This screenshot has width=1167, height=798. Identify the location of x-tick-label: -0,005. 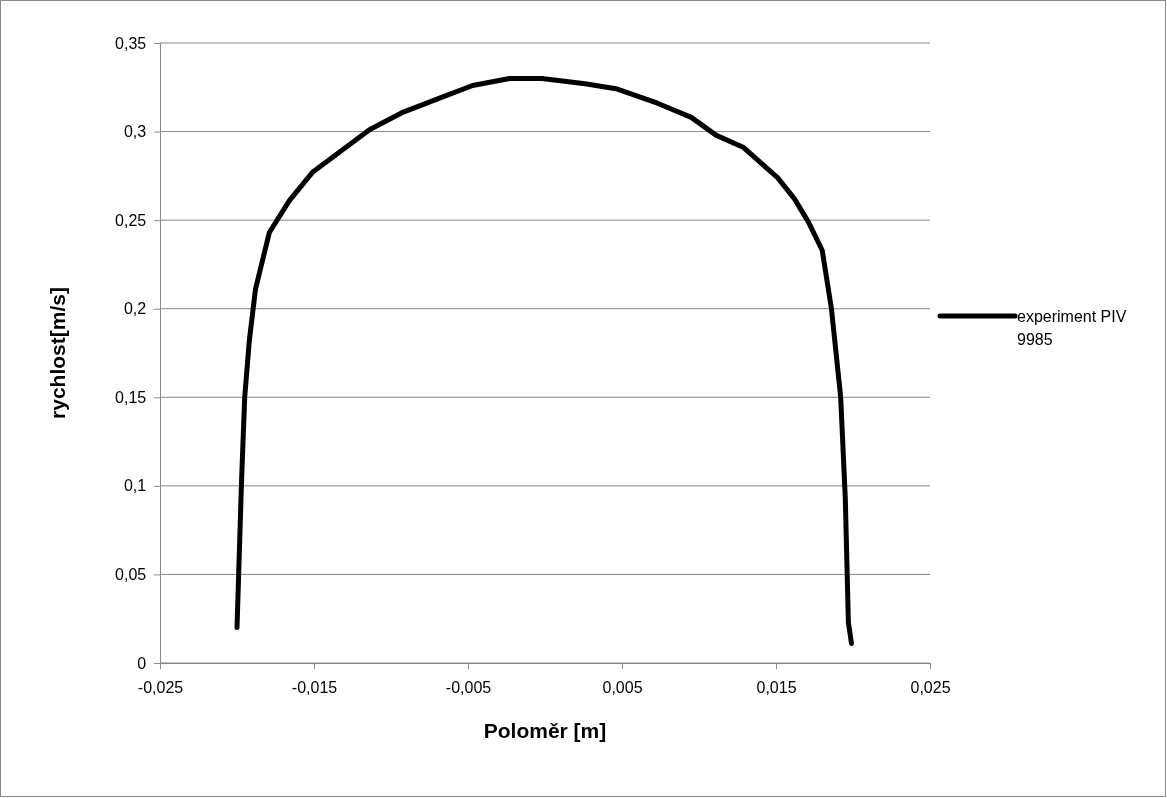
(468, 687).